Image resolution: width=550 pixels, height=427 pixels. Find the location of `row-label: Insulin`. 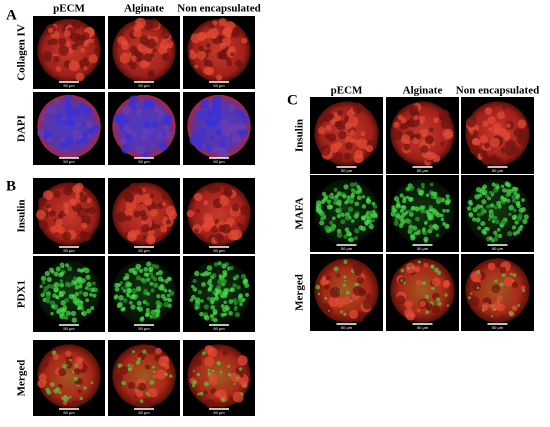

row-label: Insulin is located at coordinates (22, 215).